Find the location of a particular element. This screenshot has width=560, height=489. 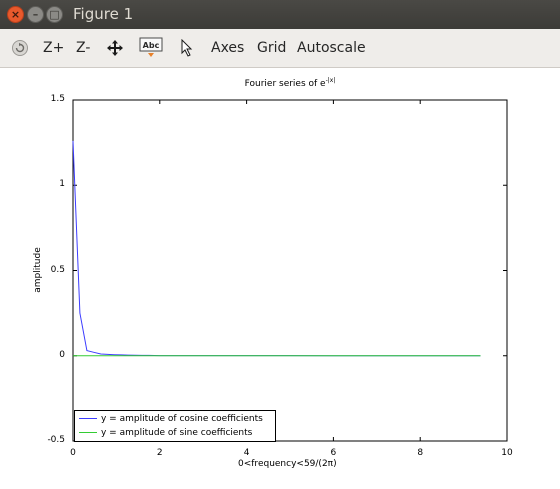

pointer-icon is located at coordinates (187, 48).